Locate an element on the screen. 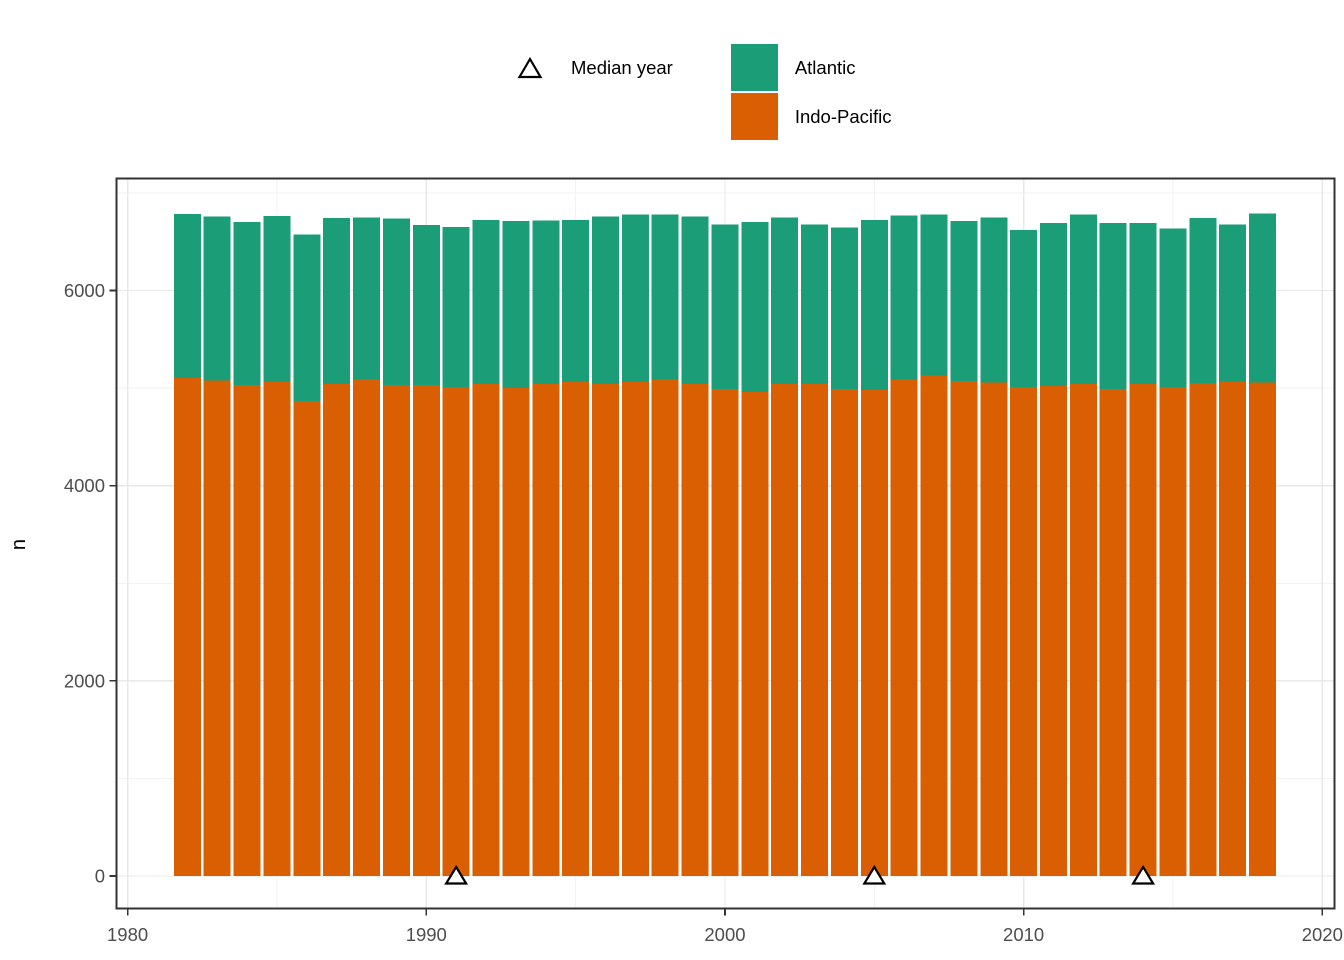 The width and height of the screenshot is (1344, 960). bar-indo-pacific-1995 is located at coordinates (576, 629).